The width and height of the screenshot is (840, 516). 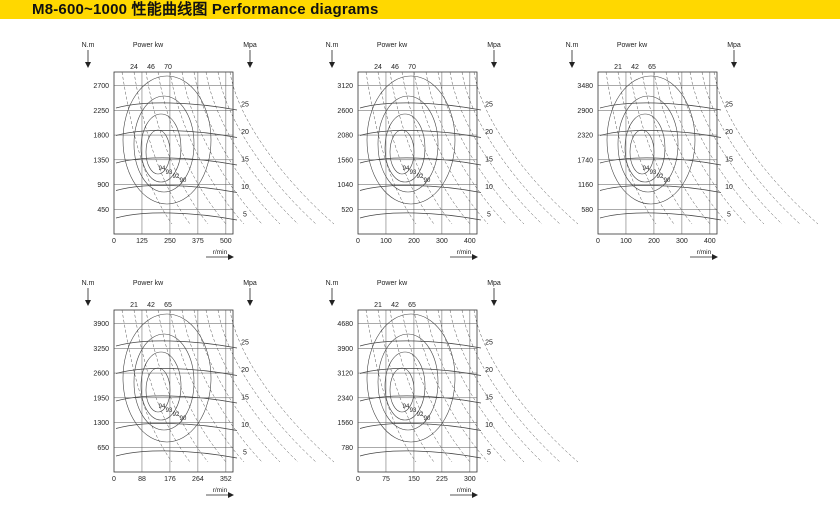 I want to click on x-tick-label: 250, so click(x=170, y=241).